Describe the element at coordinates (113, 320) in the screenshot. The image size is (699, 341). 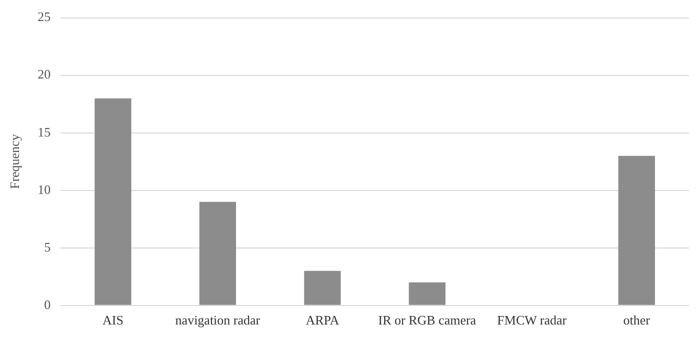
I see `x-tick-label: AIS` at that location.